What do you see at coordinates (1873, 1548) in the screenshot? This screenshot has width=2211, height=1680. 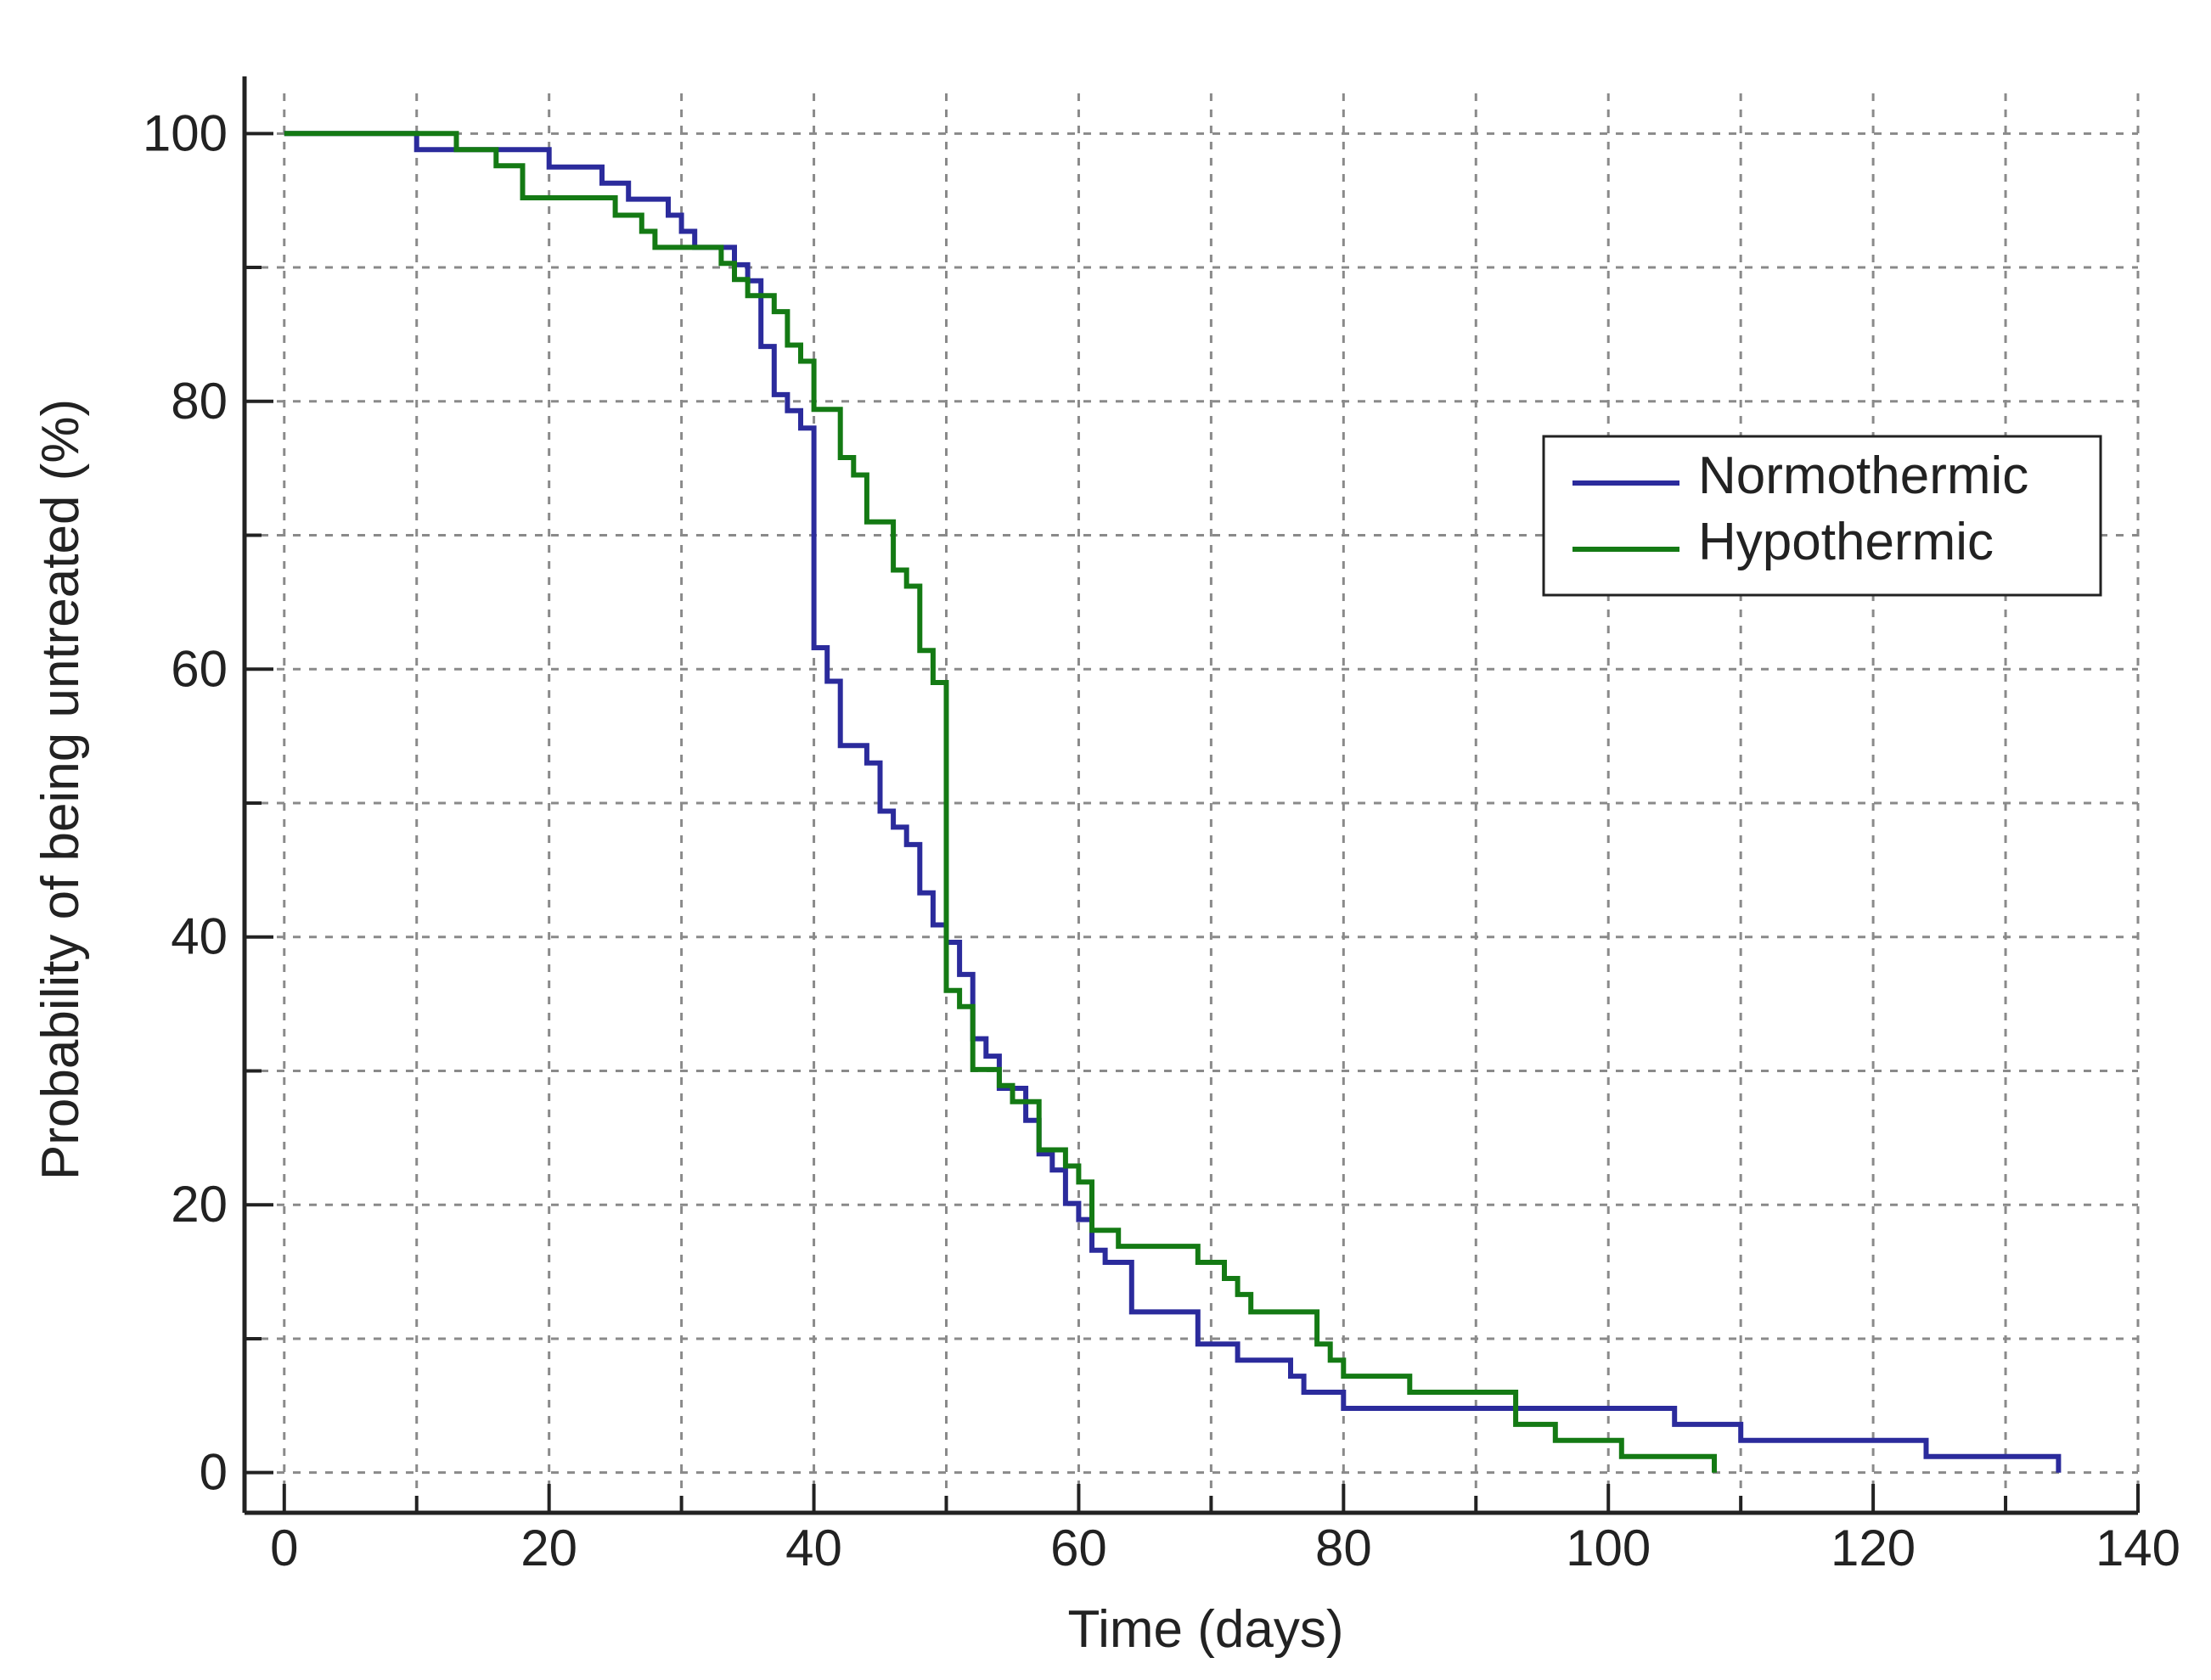 I see `x-tick-label-120: 120` at bounding box center [1873, 1548].